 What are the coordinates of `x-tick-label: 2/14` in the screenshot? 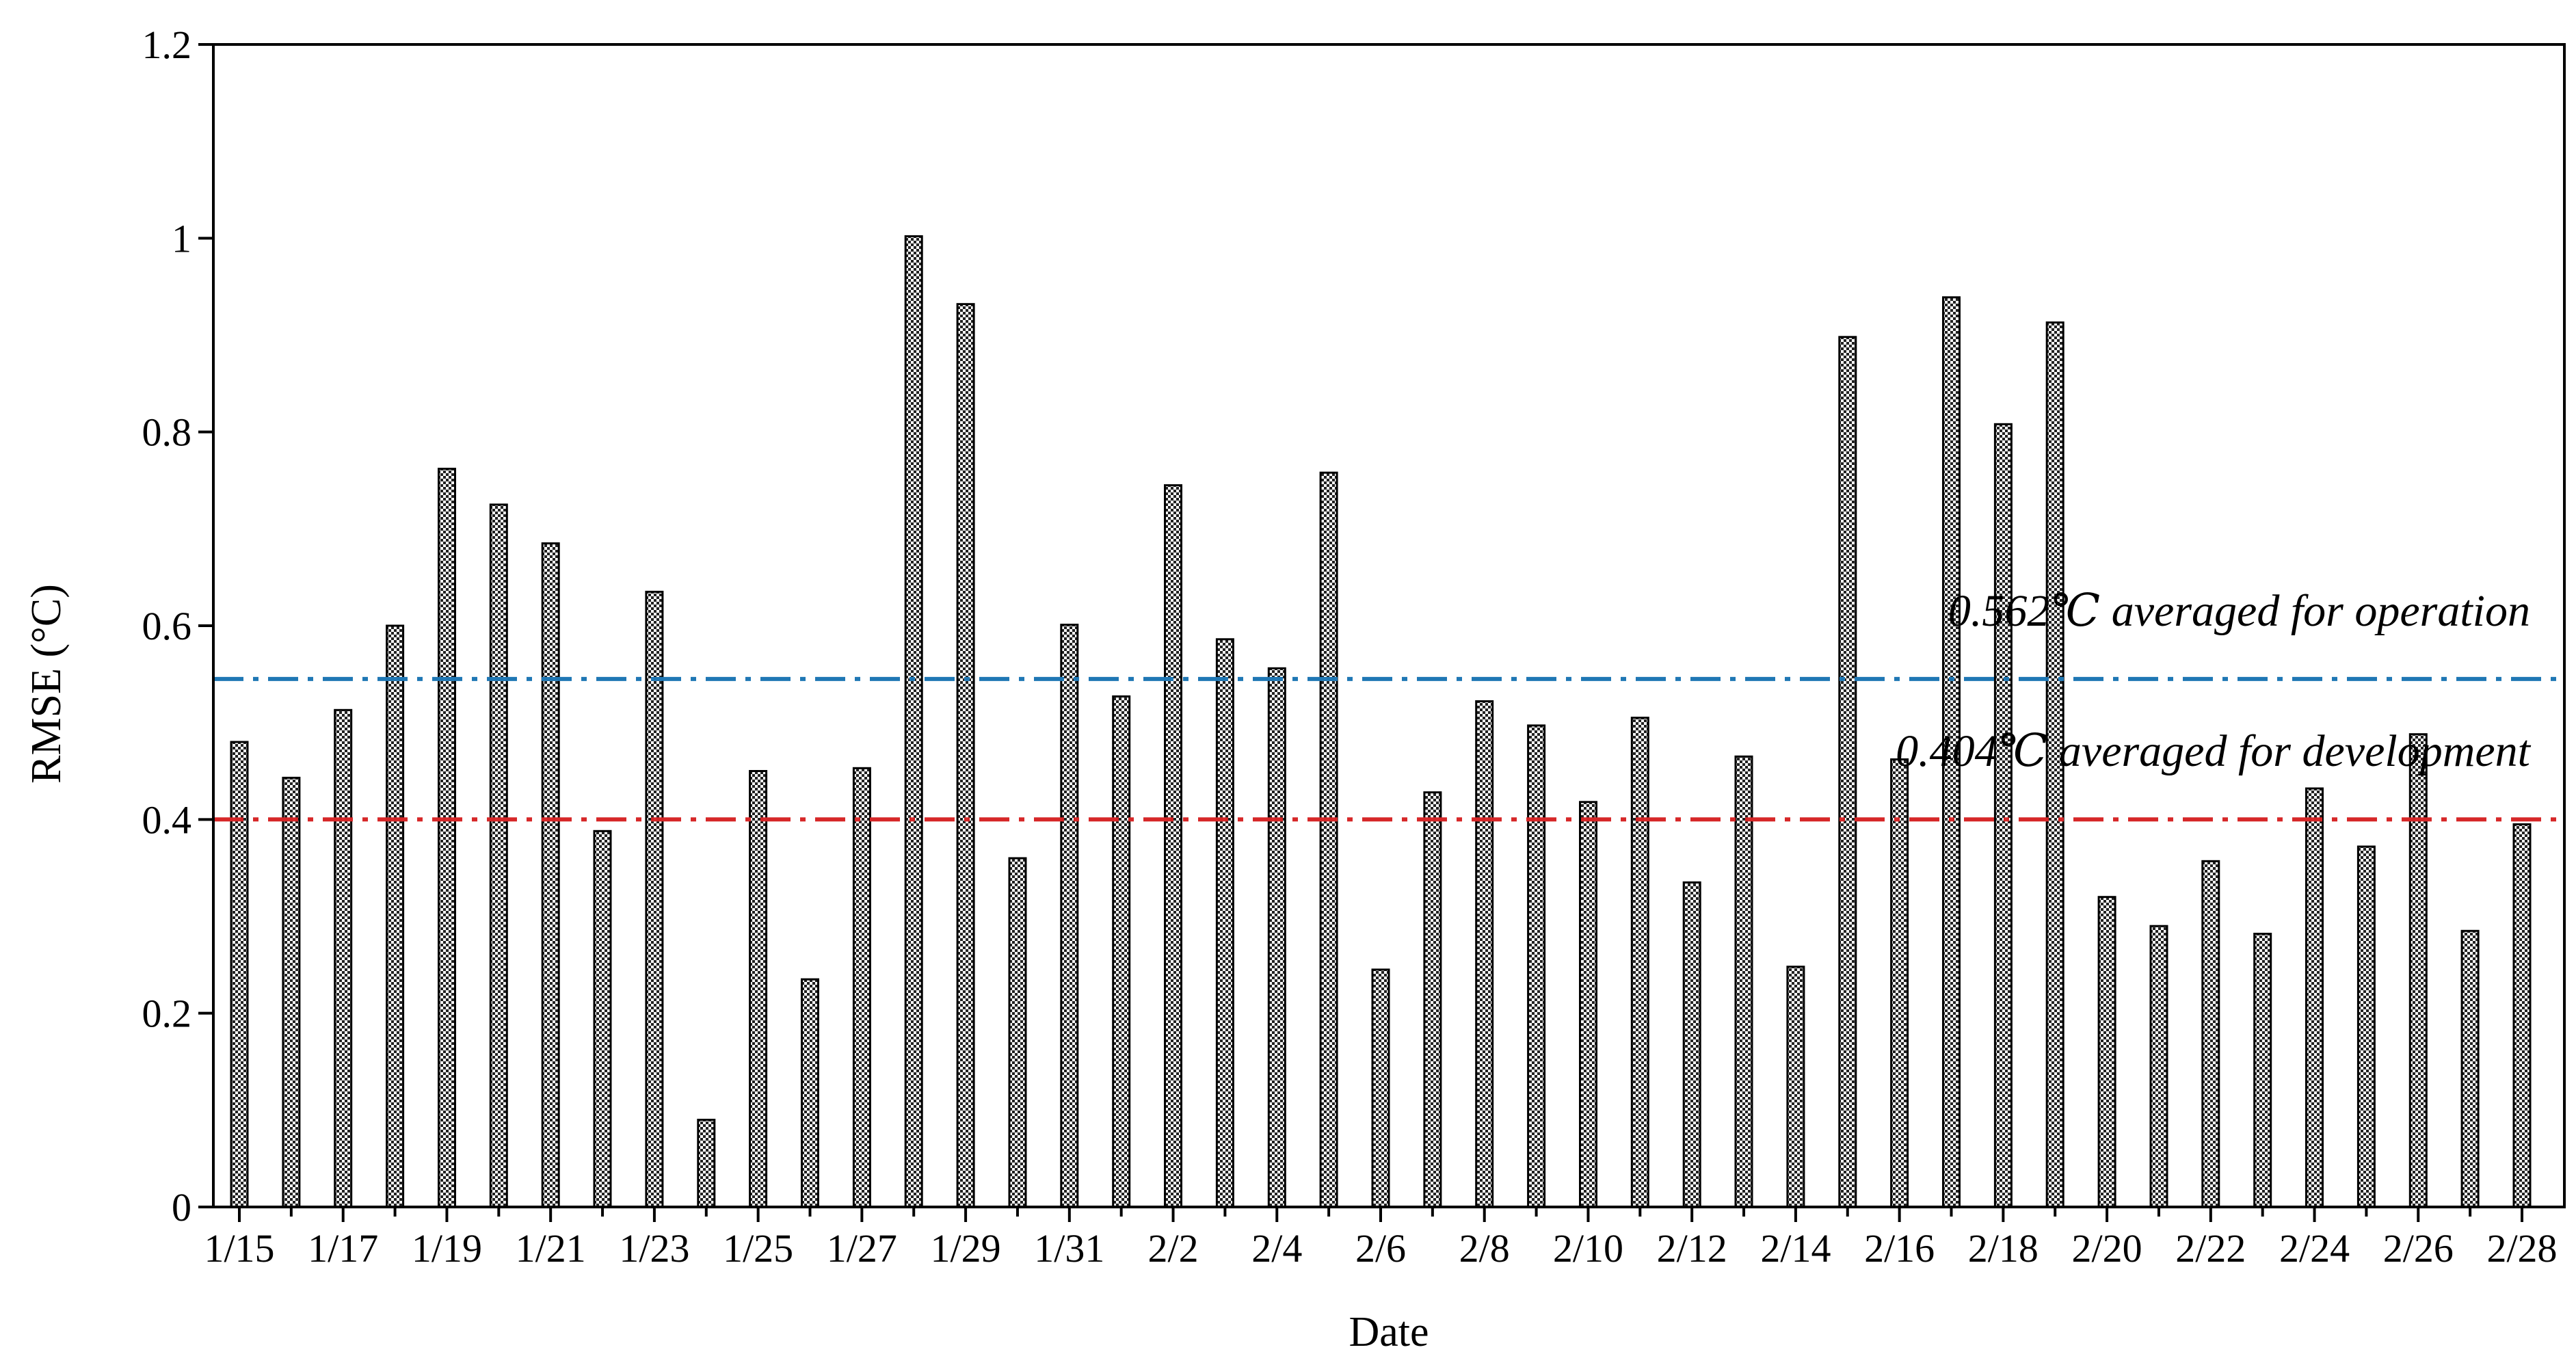 It's located at (1795, 1248).